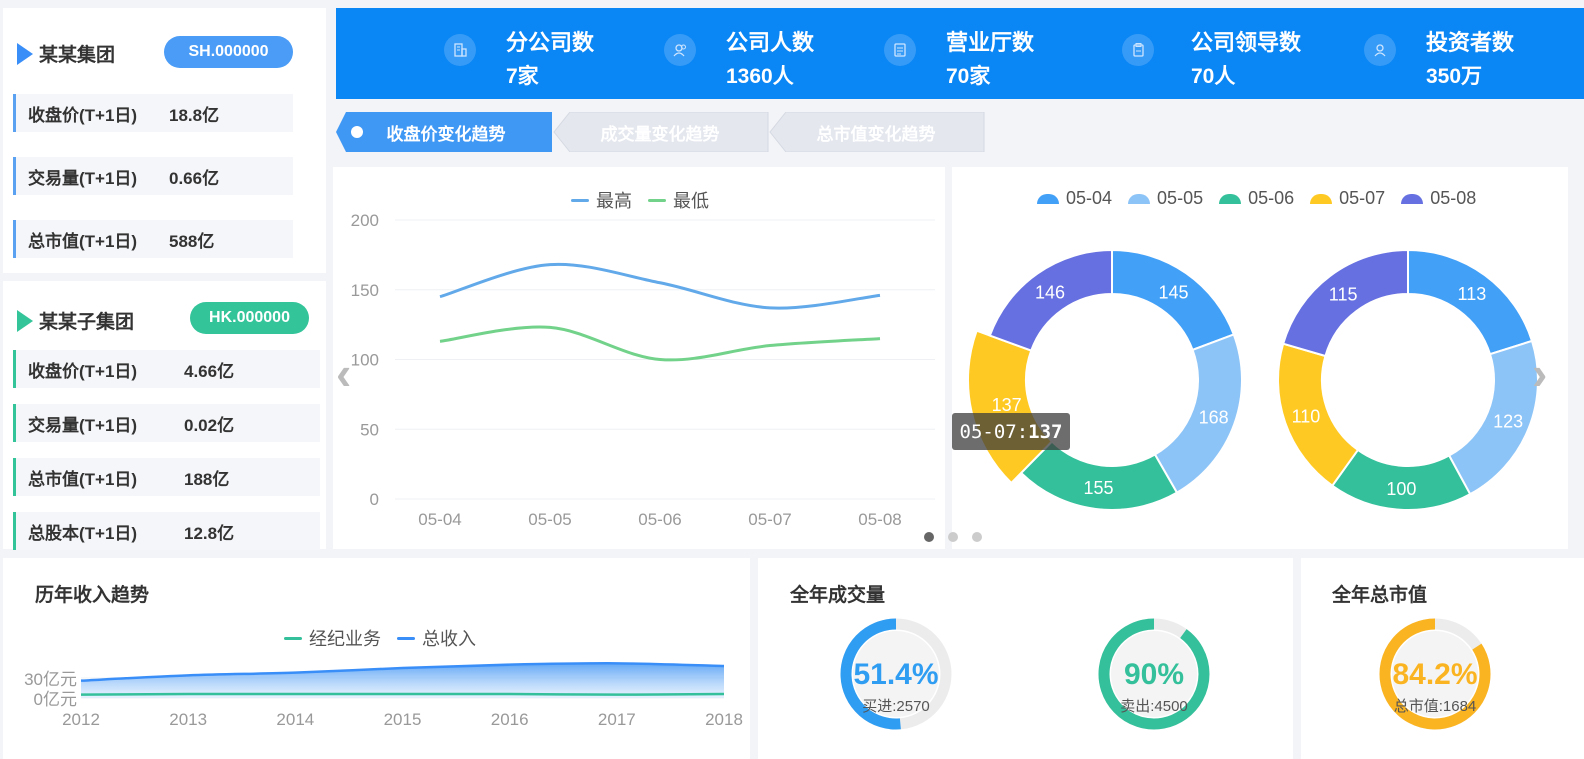  I want to click on gauge-percent: 51.4%, so click(895, 674).